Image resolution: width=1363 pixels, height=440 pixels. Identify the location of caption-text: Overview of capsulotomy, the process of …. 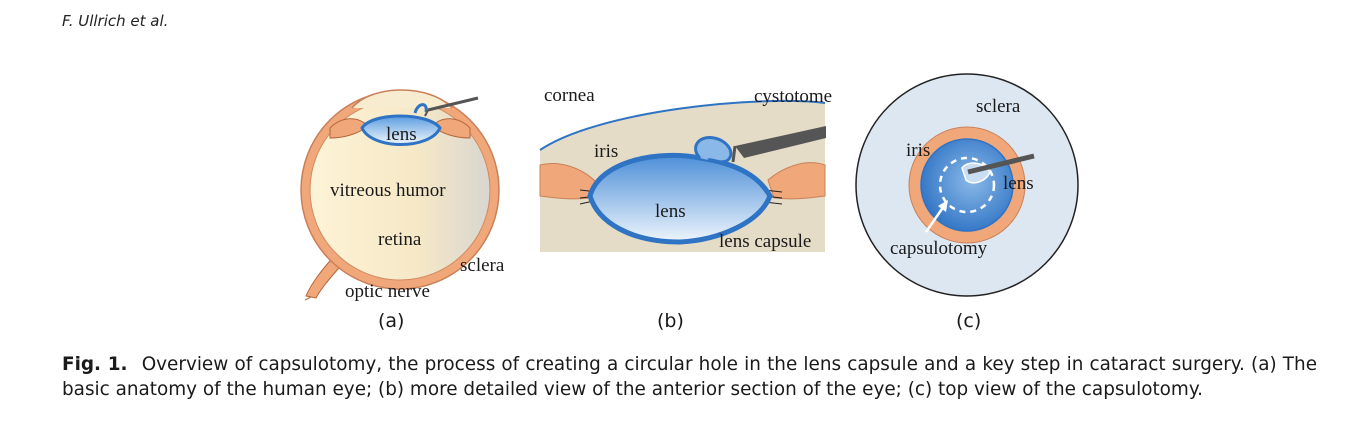
(690, 377).